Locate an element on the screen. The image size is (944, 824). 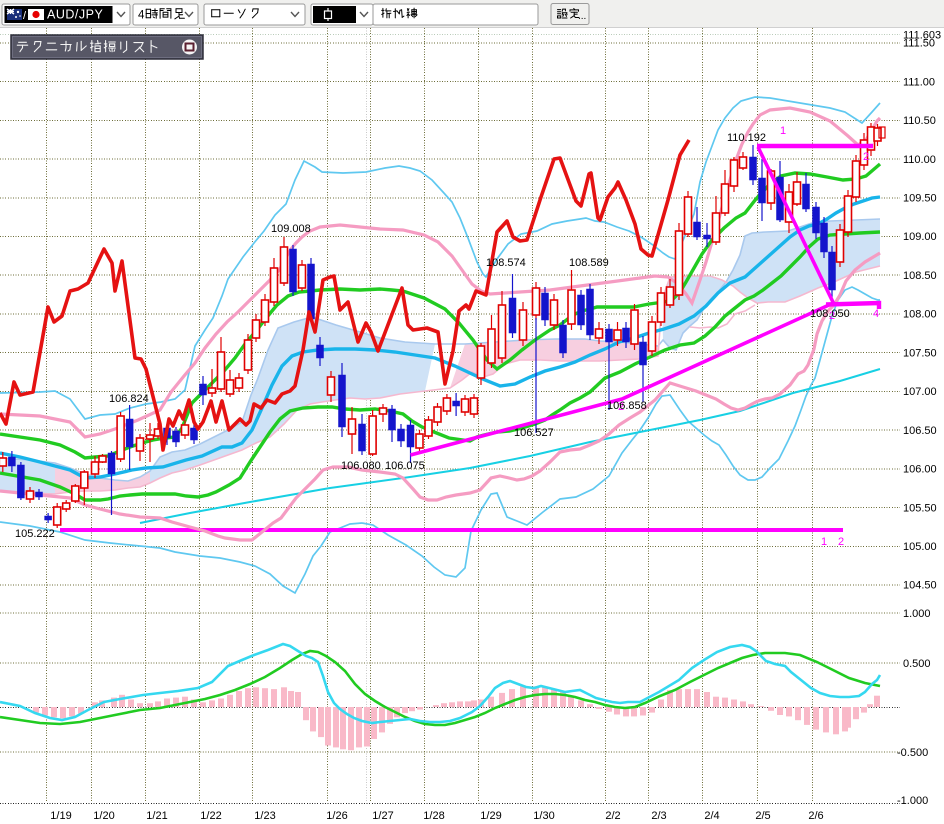
svg-text: -0.500 is located at coordinates (912, 753).